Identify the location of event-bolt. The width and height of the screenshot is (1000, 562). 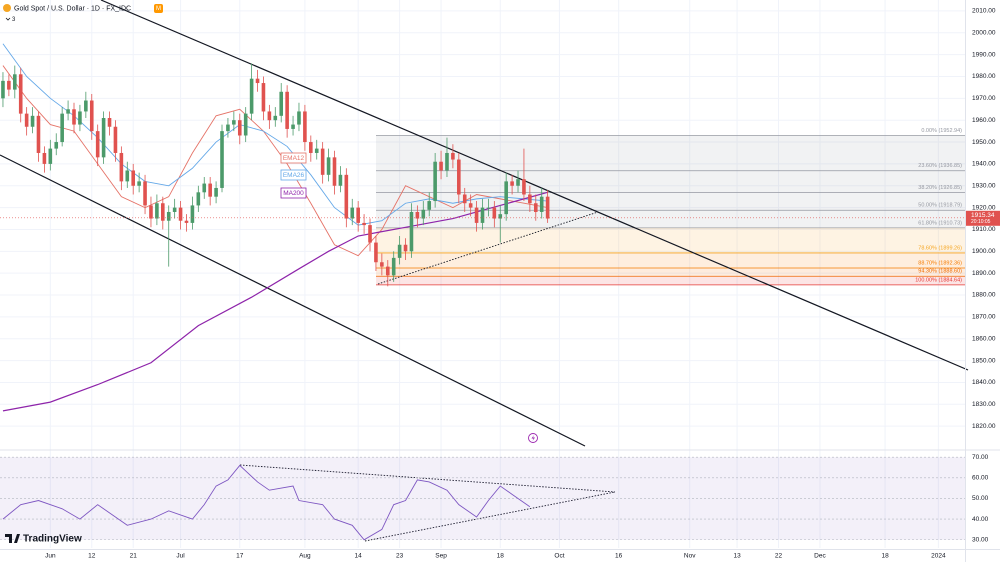
(533, 438).